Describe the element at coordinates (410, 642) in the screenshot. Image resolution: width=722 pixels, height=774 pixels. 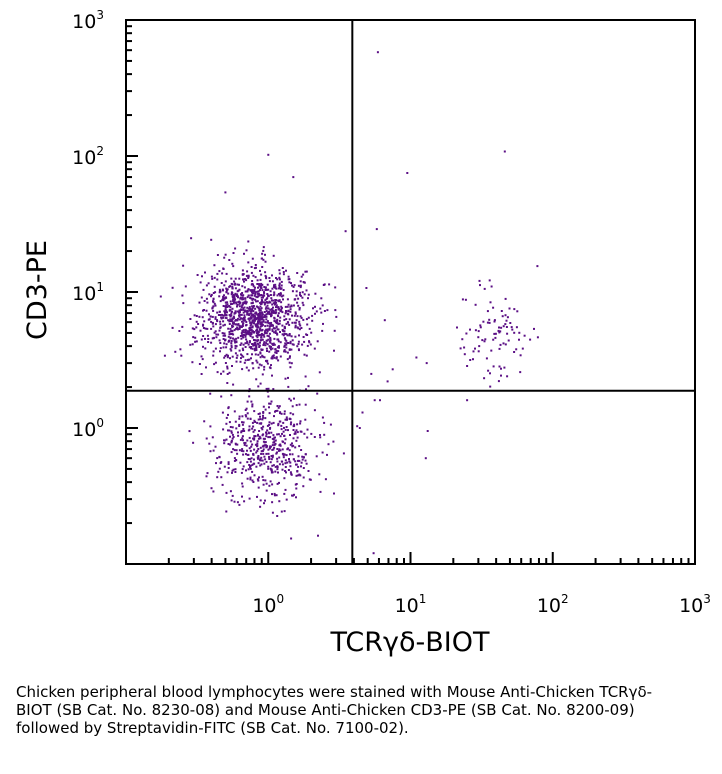
I see `x-axis-title: TCRγδ-BIOT` at that location.